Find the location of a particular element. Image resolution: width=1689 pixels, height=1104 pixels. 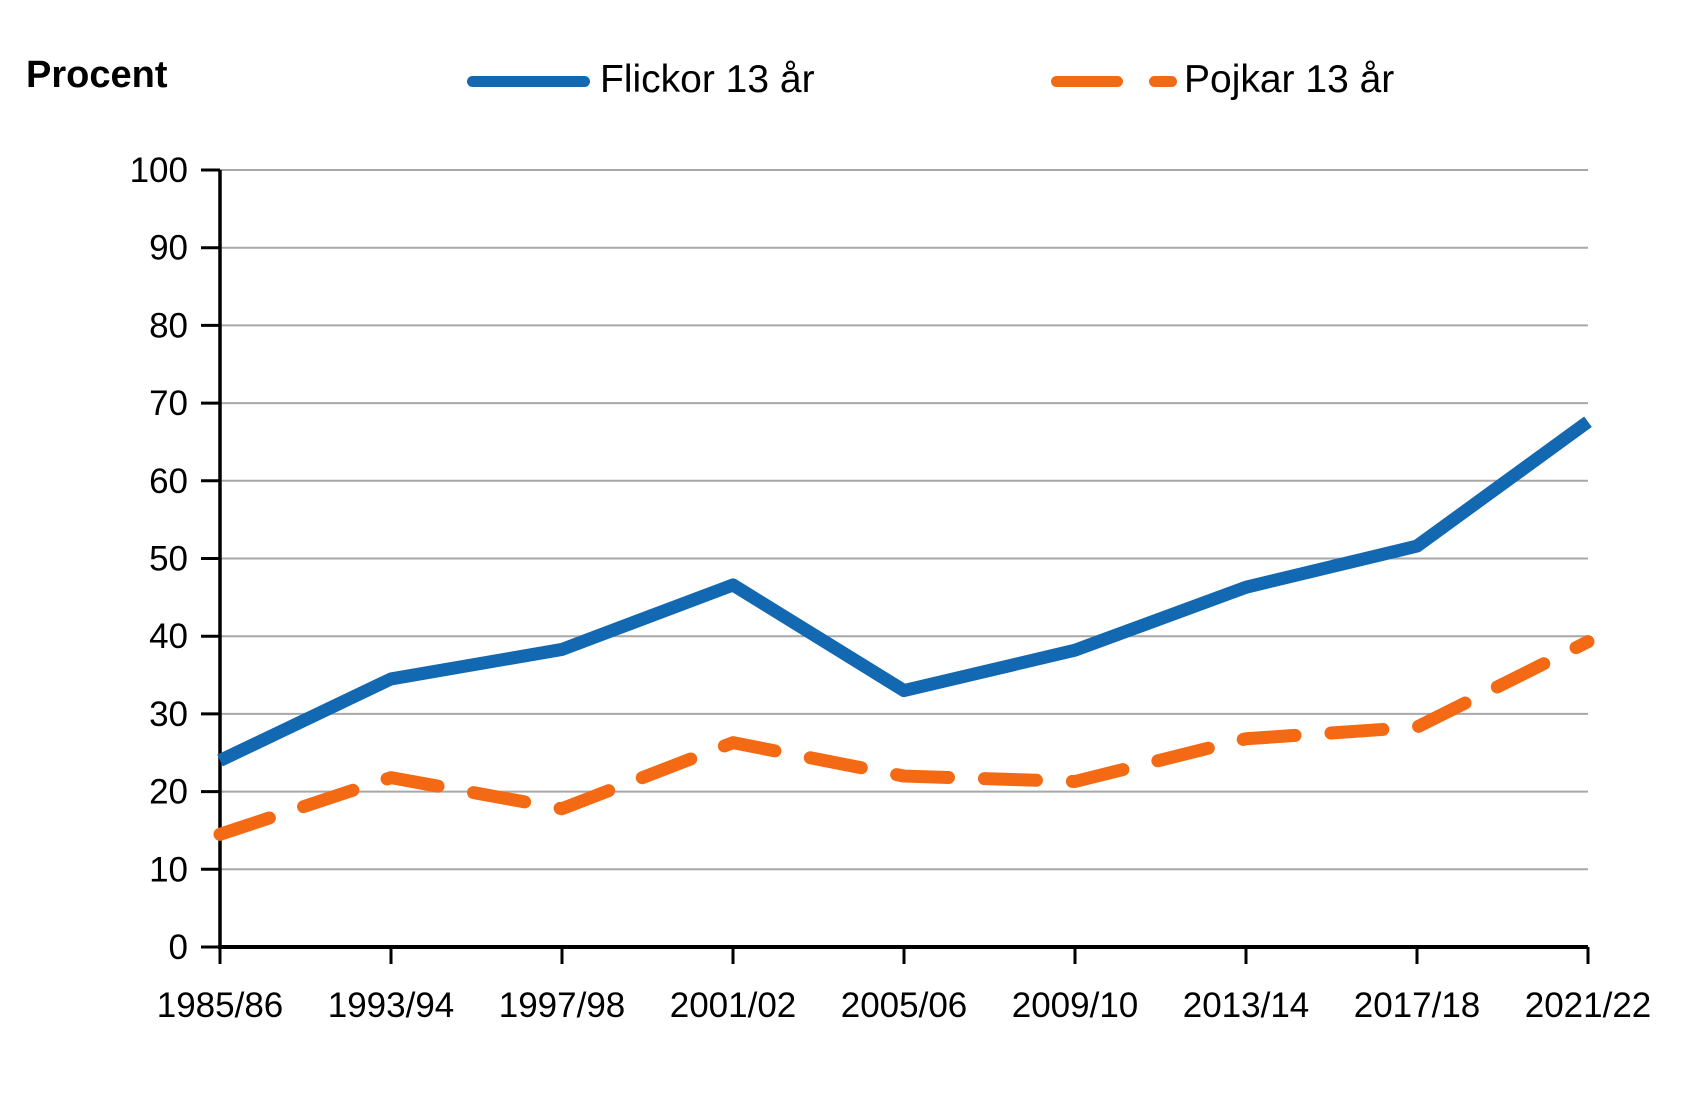

y-axis-tick-label: 70 is located at coordinates (168, 403).